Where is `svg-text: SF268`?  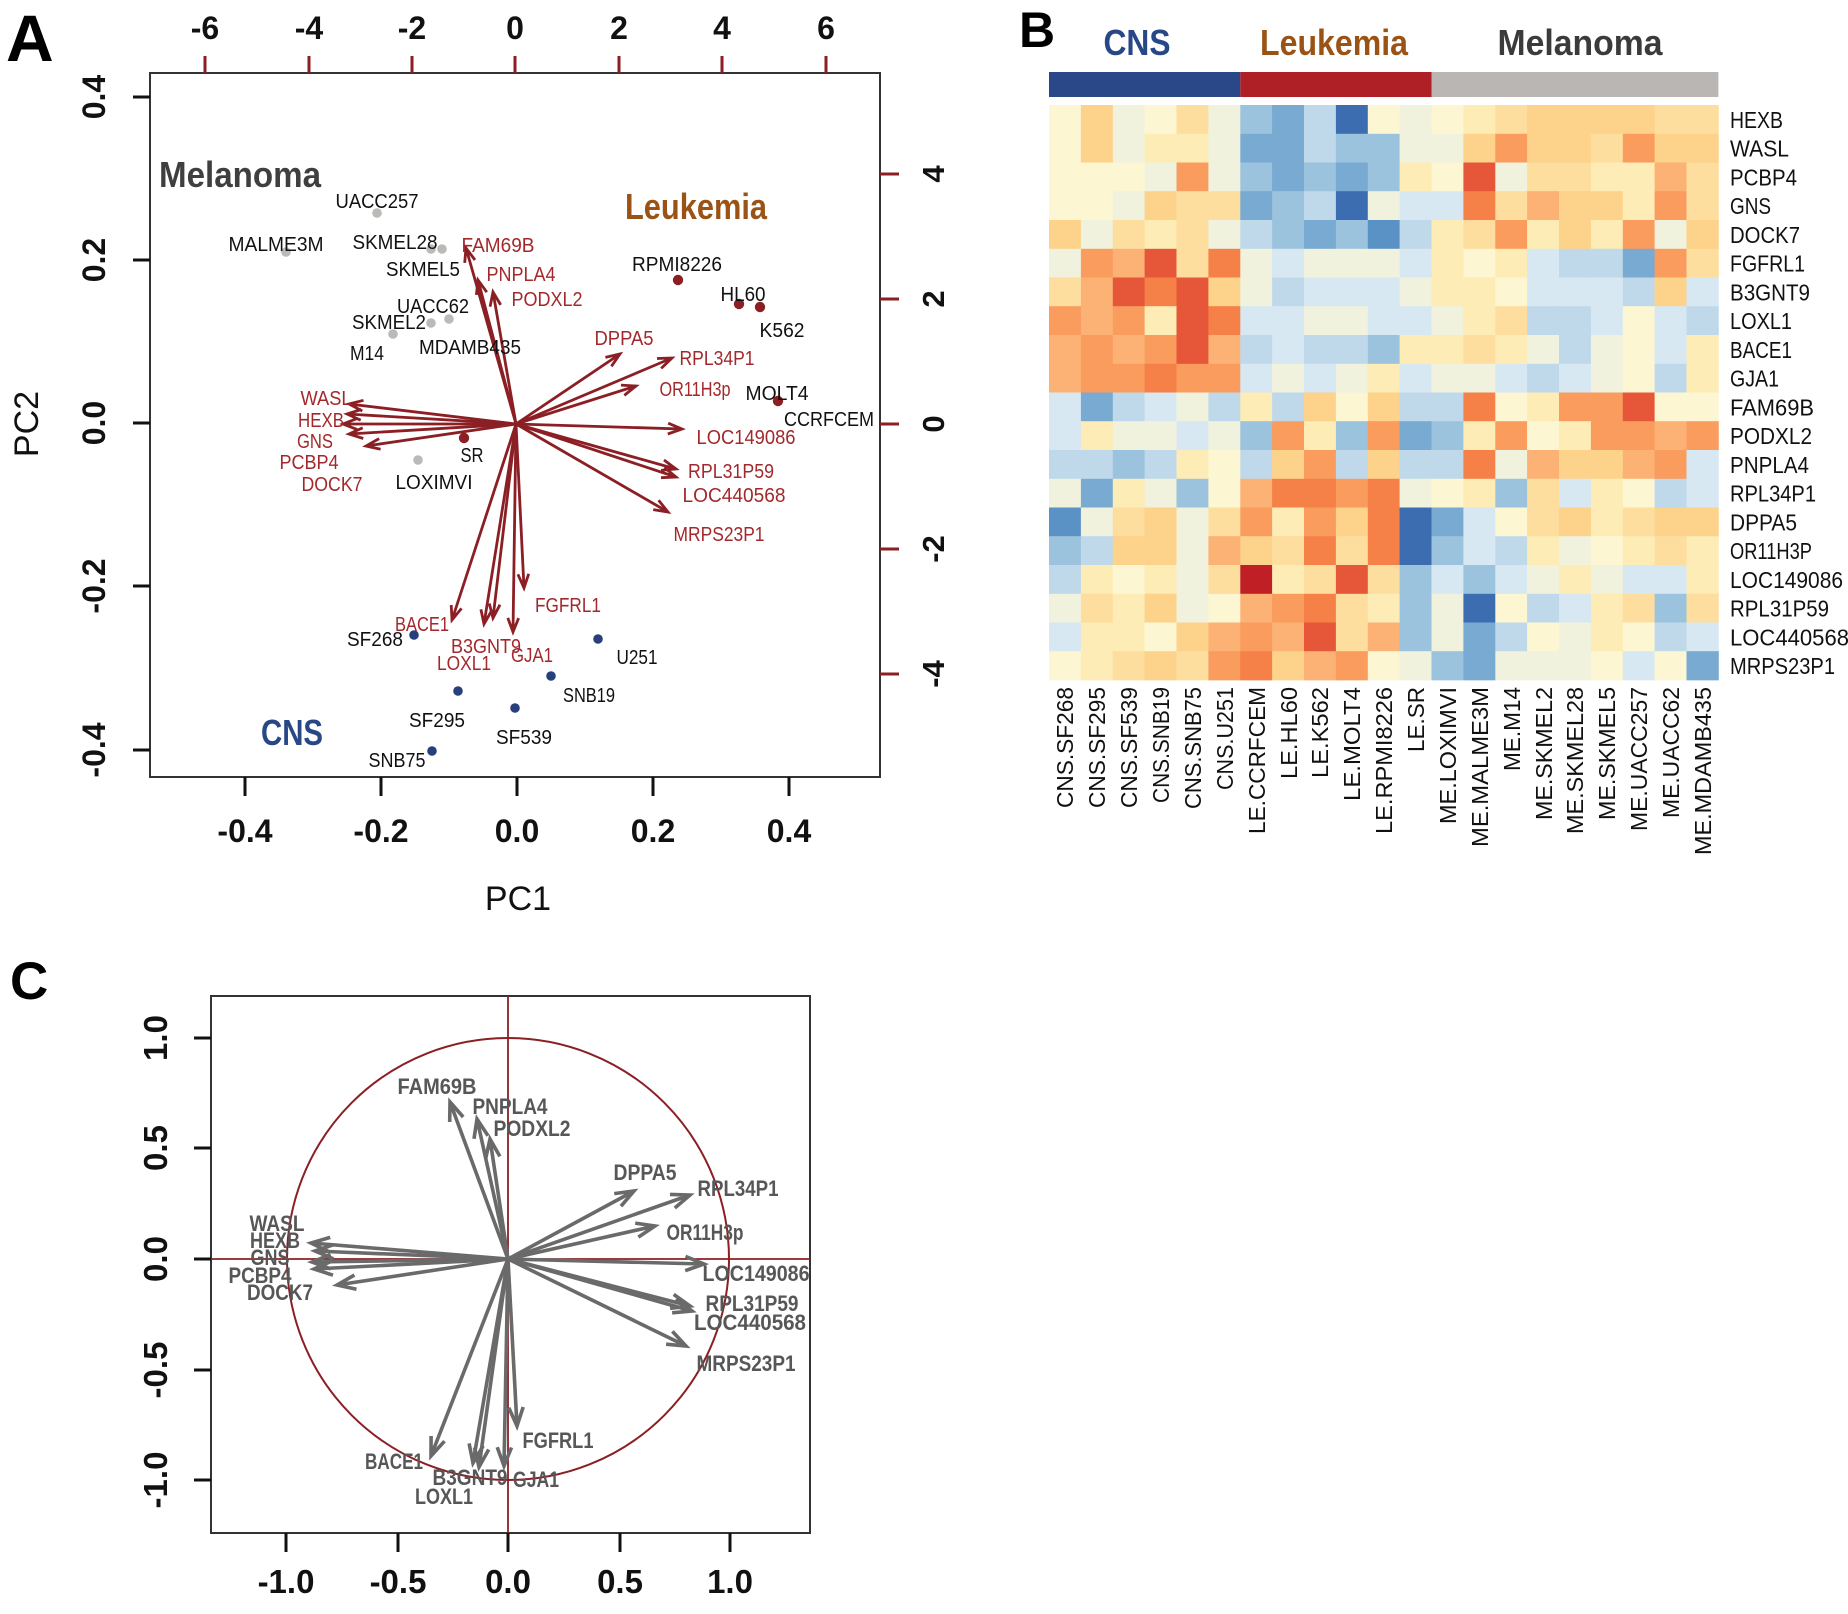 svg-text: SF268 is located at coordinates (375, 640).